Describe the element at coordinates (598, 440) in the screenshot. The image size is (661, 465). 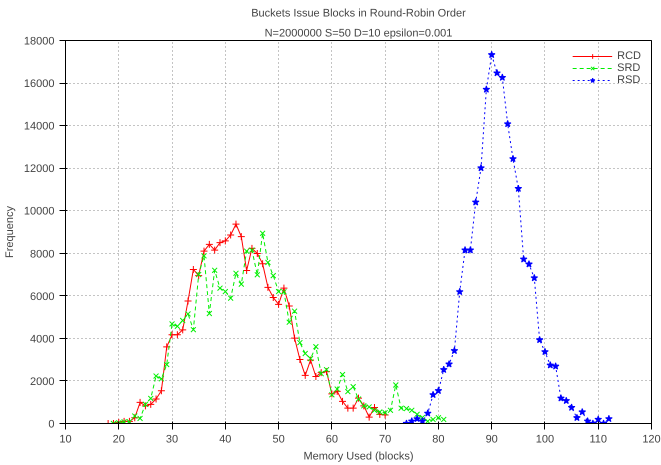
I see `x-tick-label: 110` at that location.